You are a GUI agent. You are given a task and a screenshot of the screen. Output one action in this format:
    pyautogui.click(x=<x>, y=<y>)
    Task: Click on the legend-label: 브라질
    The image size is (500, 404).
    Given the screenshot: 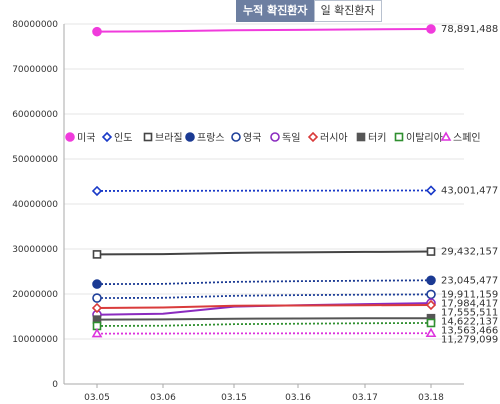 What is the action you would take?
    pyautogui.click(x=169, y=138)
    